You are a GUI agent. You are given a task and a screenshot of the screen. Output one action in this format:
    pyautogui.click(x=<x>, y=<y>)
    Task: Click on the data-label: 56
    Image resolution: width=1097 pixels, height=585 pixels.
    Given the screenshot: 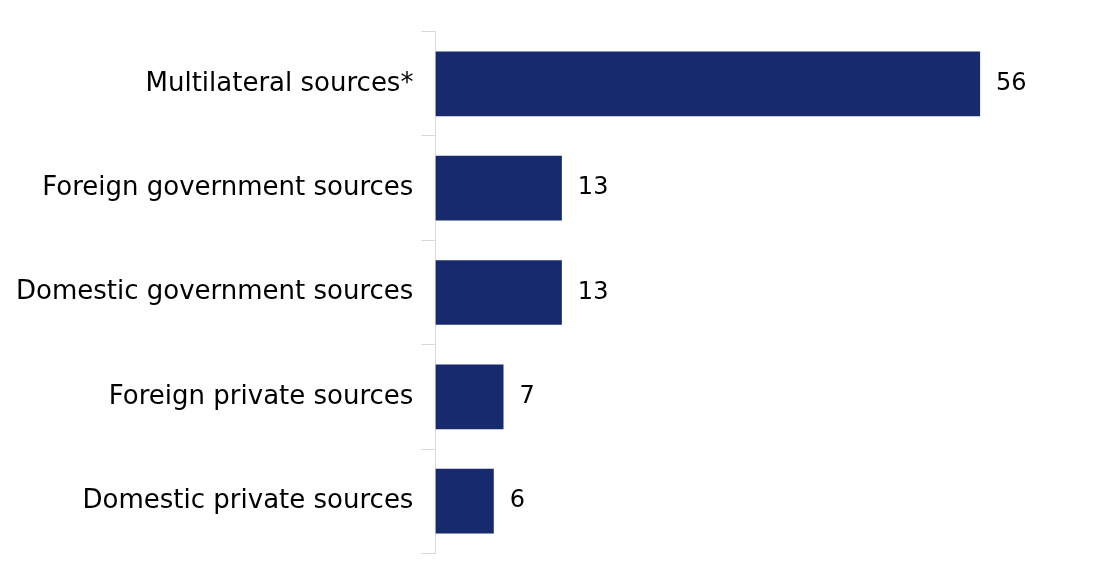 What is the action you would take?
    pyautogui.click(x=1011, y=82)
    